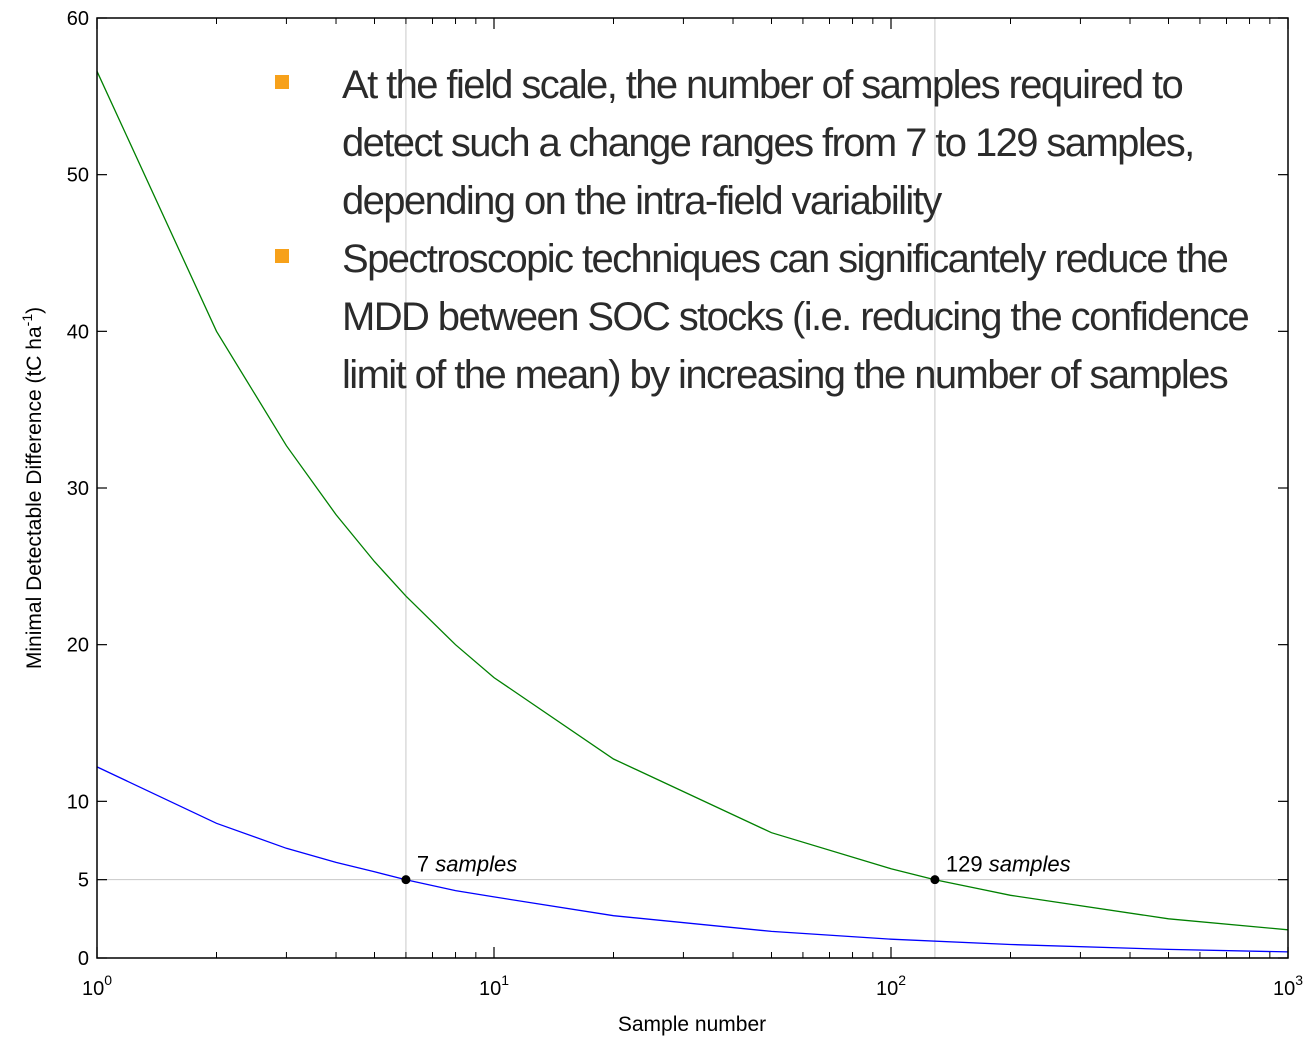 This screenshot has width=1310, height=1038. I want to click on annotation-number: 129, so click(967, 864).